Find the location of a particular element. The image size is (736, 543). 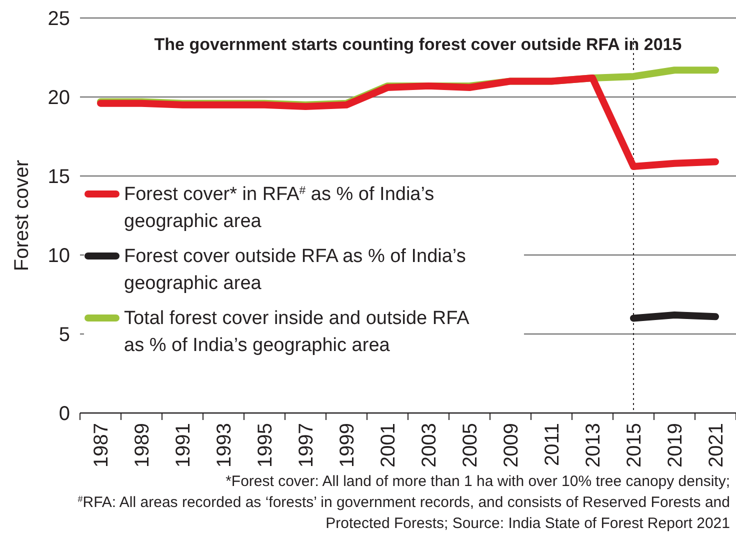

x-tick-label: 1999 is located at coordinates (347, 445).